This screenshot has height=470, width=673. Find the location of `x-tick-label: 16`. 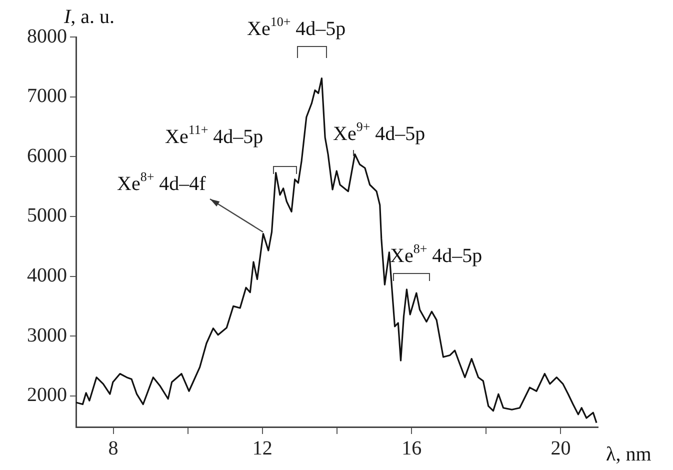

x-tick-label: 16 is located at coordinates (412, 448).